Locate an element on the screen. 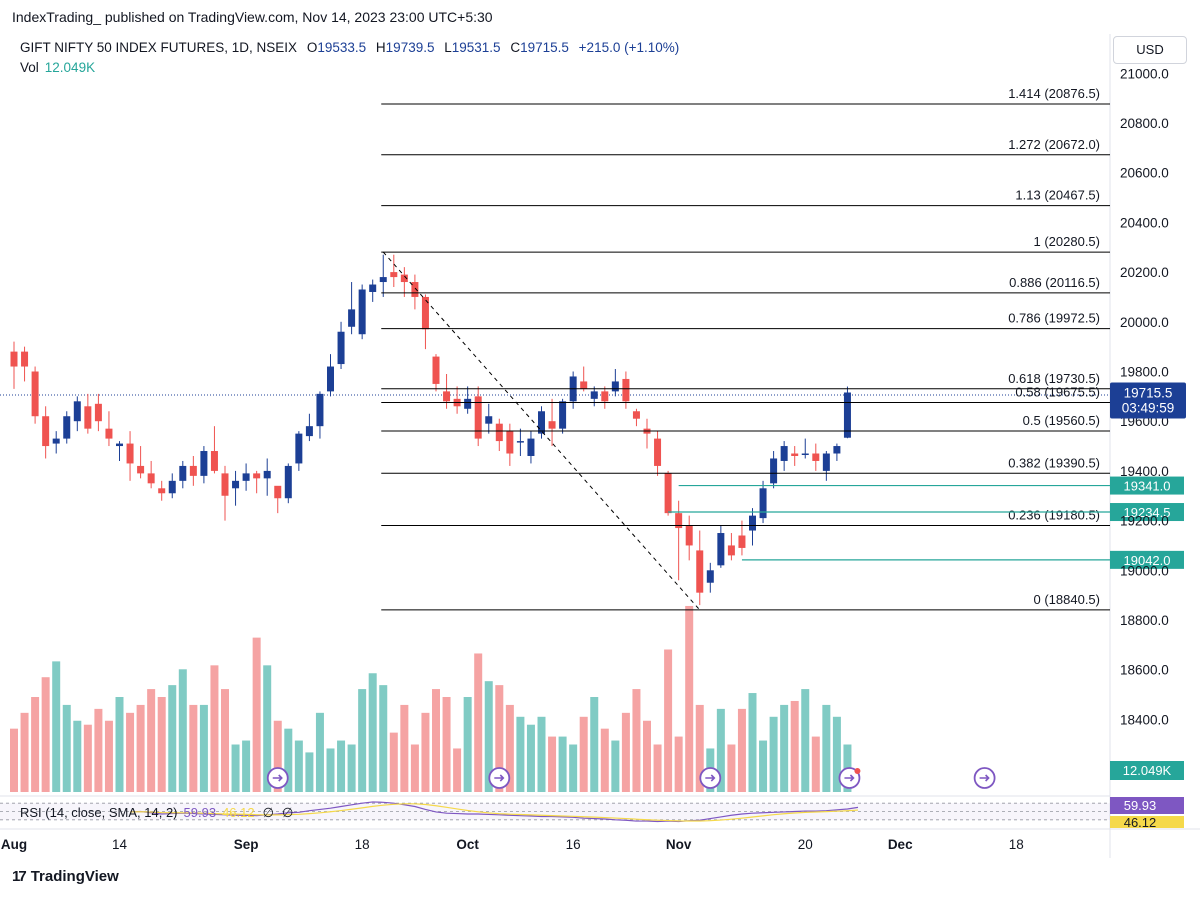  volume-bar is located at coordinates (467, 744).